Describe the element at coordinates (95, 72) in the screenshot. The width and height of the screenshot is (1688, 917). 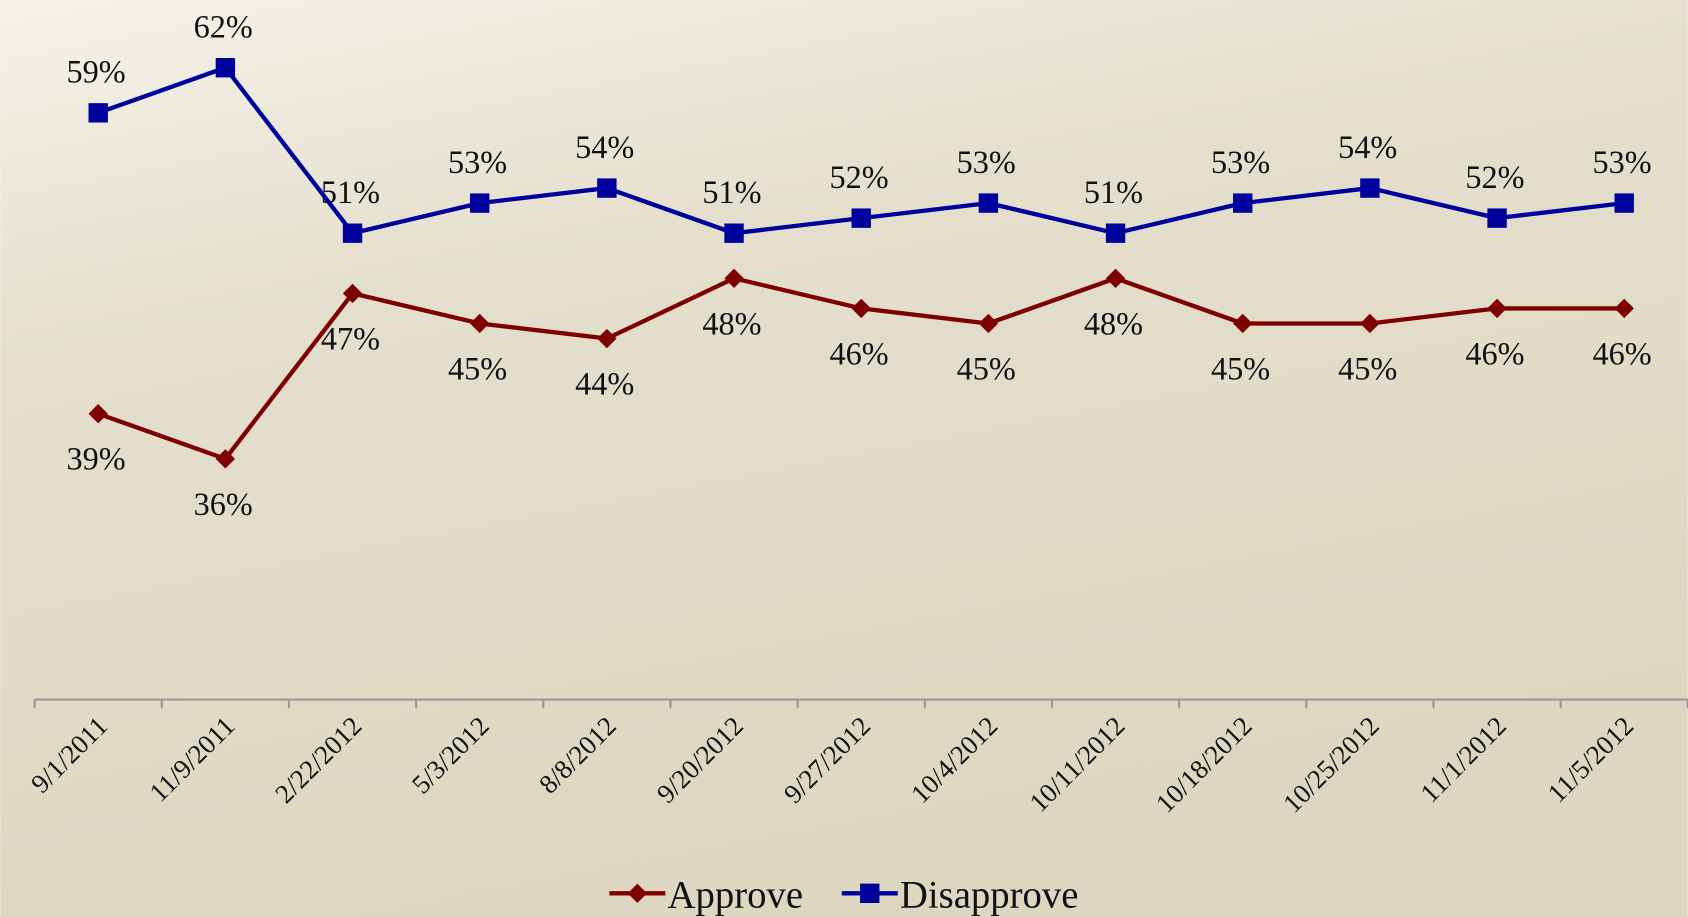
I see `data-label: 59%` at that location.